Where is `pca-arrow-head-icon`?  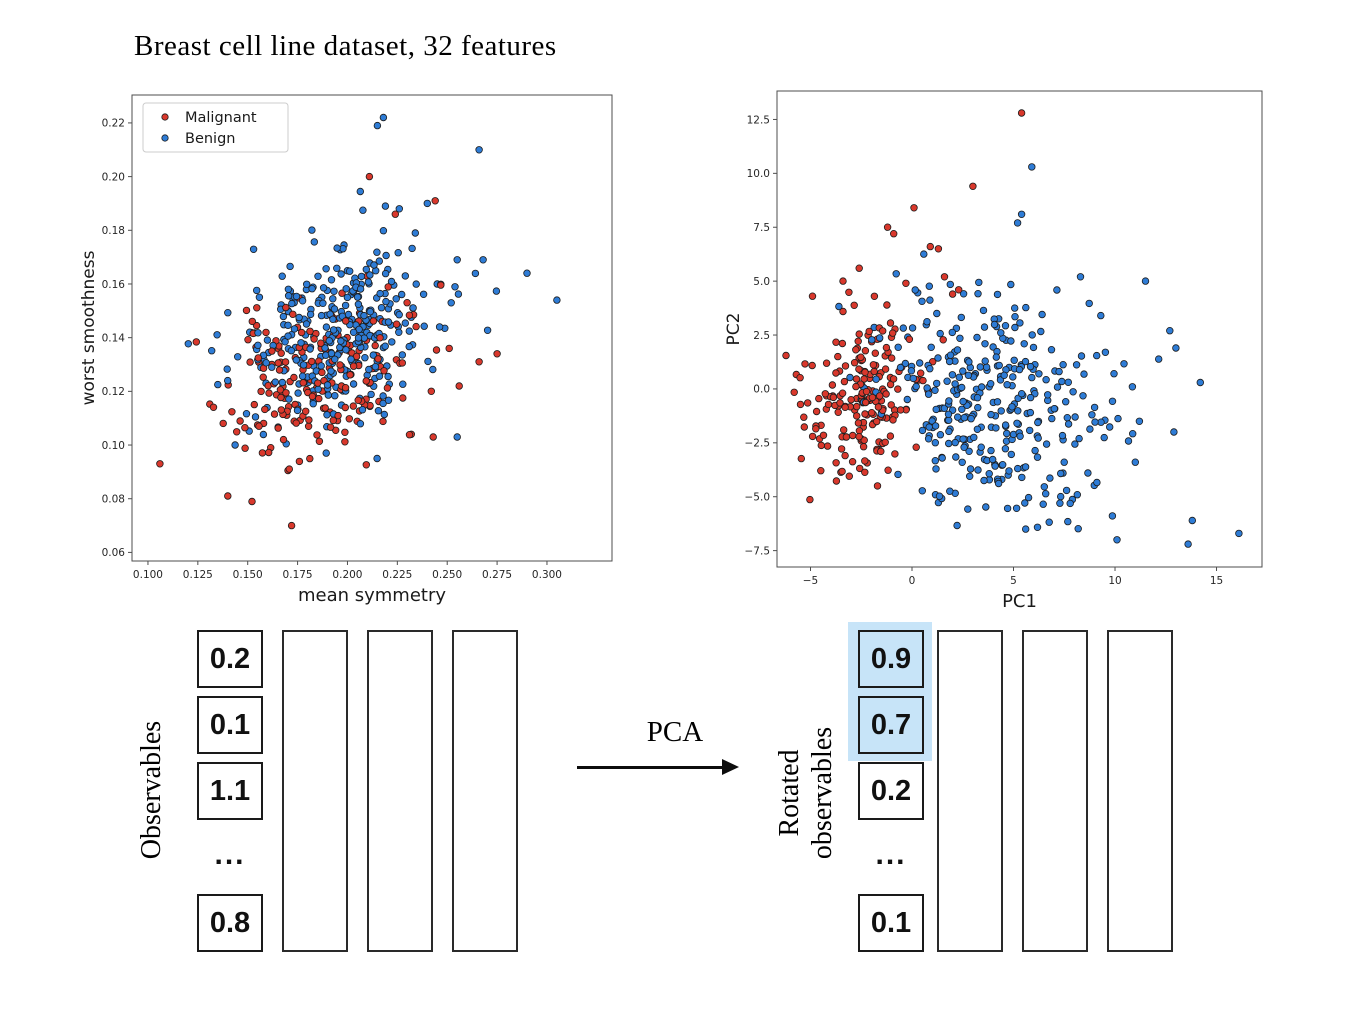 pca-arrow-head-icon is located at coordinates (730, 767).